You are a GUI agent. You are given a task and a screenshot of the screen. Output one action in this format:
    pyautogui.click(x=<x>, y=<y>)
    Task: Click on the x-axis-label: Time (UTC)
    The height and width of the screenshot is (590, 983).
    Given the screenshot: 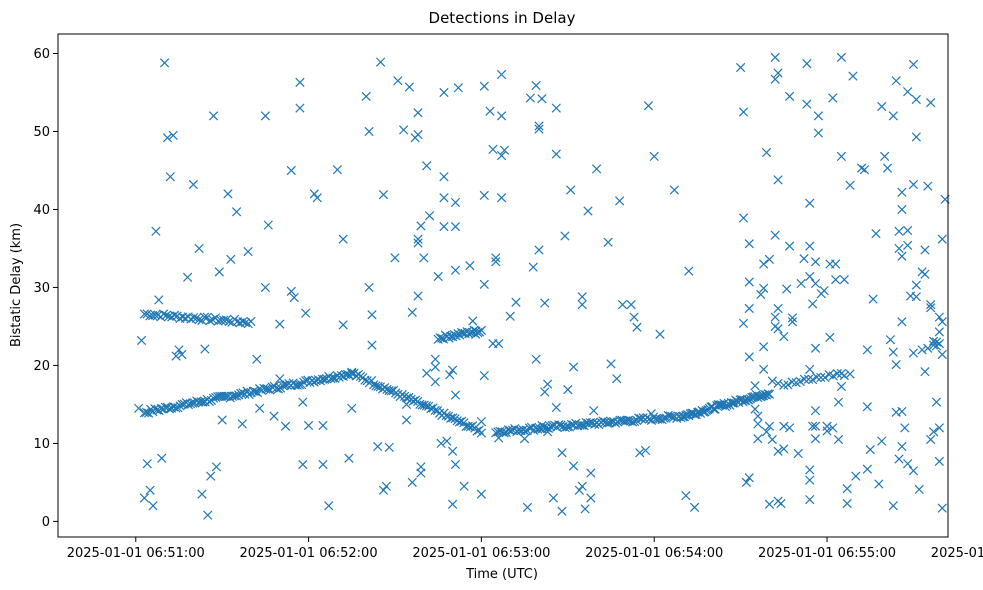 What is the action you would take?
    pyautogui.click(x=501, y=574)
    